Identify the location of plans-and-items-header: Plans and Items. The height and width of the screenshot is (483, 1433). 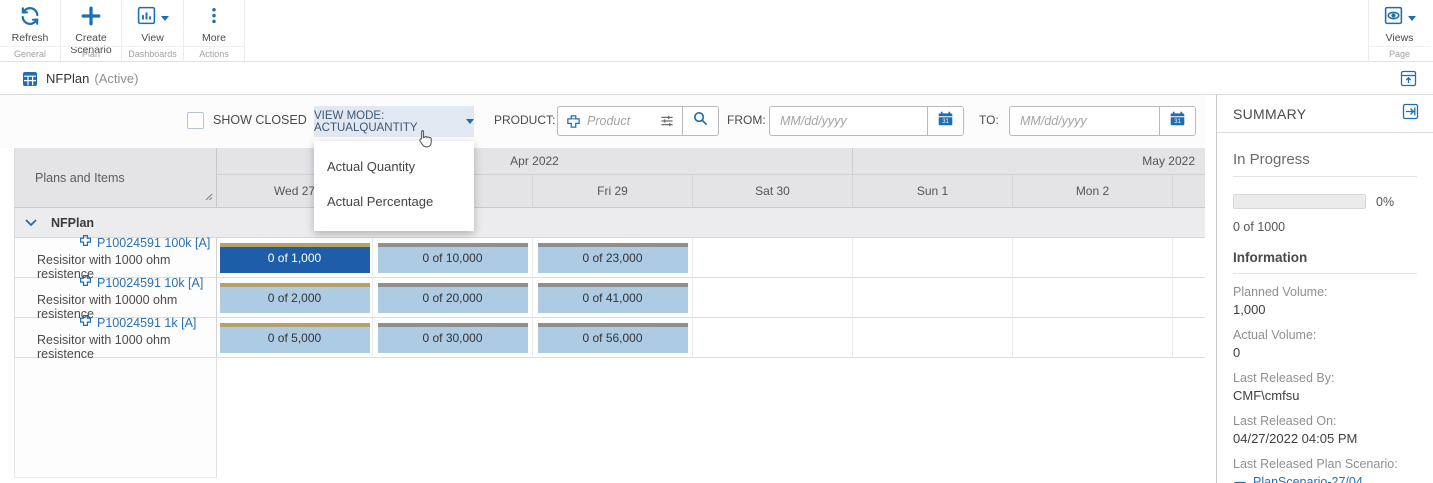
(115, 178).